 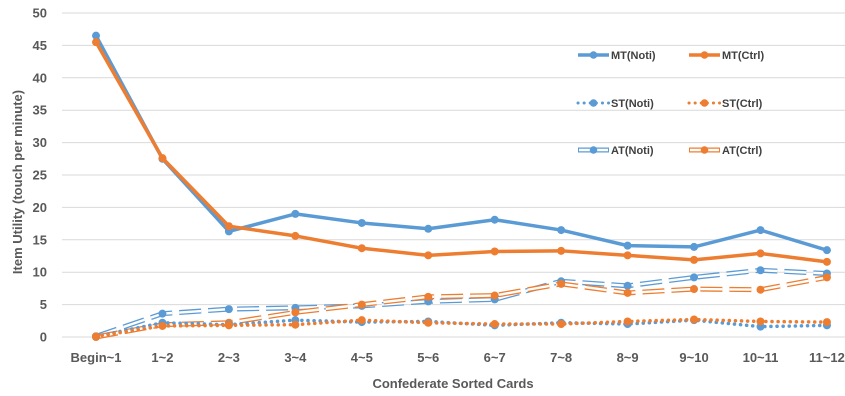 I want to click on y-tick-label: 30, so click(x=40, y=142).